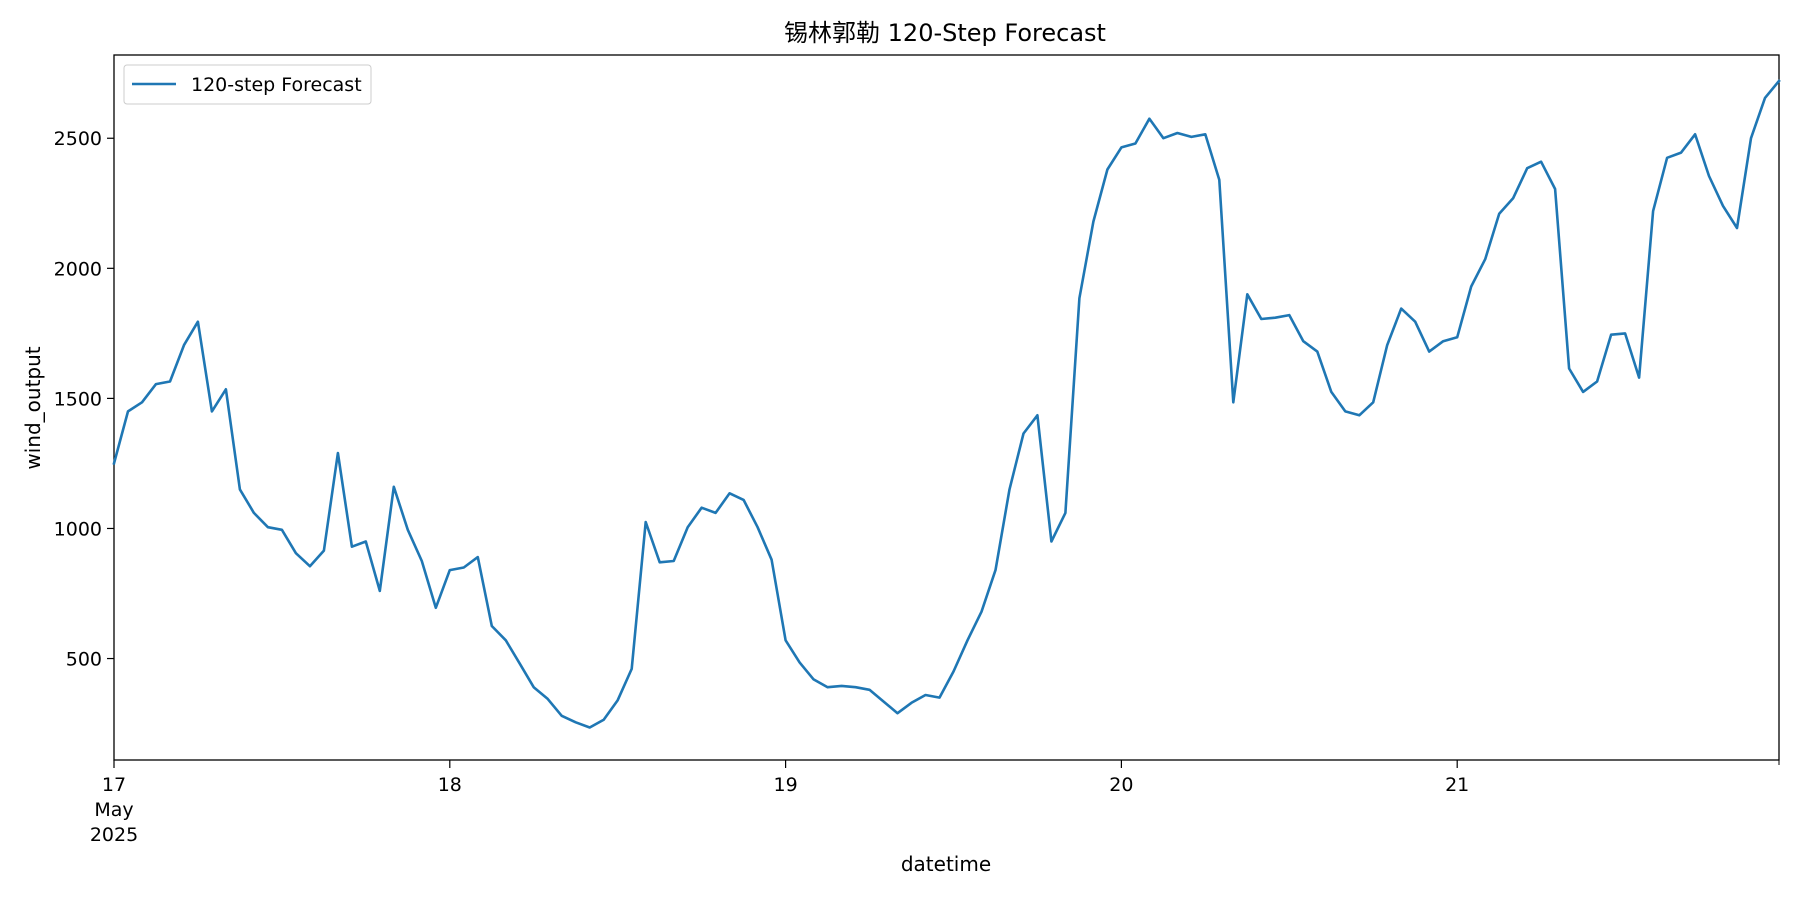 The image size is (1800, 900). Describe the element at coordinates (276, 85) in the screenshot. I see `legend-label: 120-step Forecast` at that location.